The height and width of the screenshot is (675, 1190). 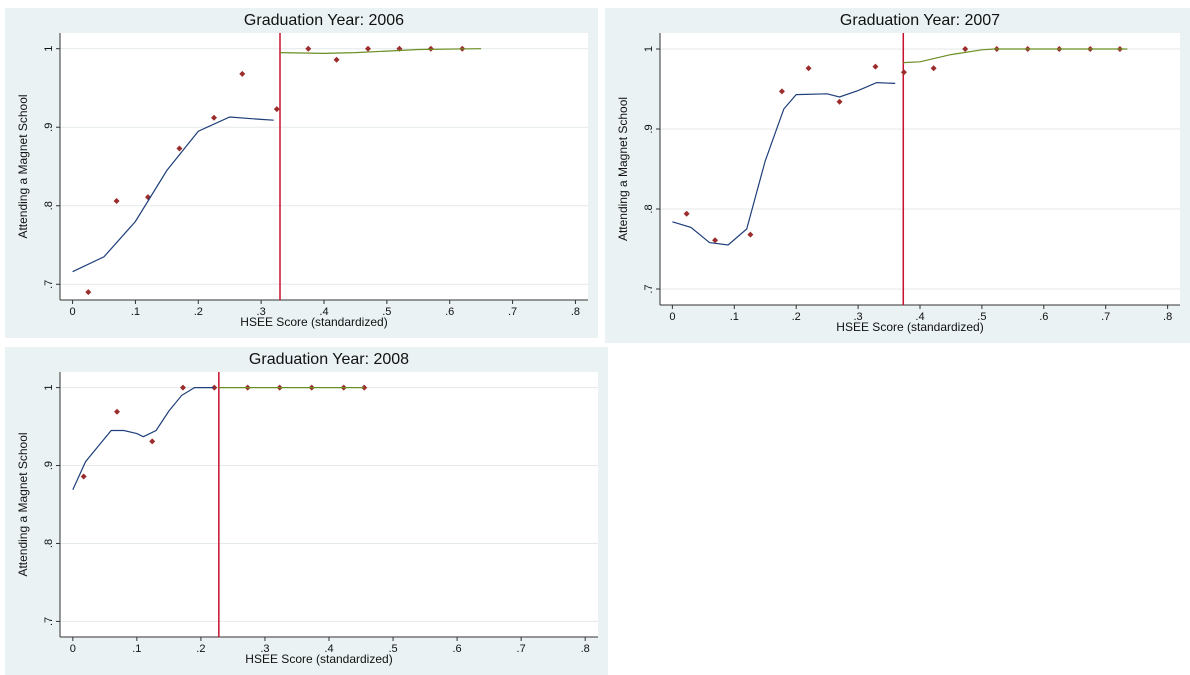 I want to click on chart-title: Graduation Year: 2006, so click(x=324, y=20).